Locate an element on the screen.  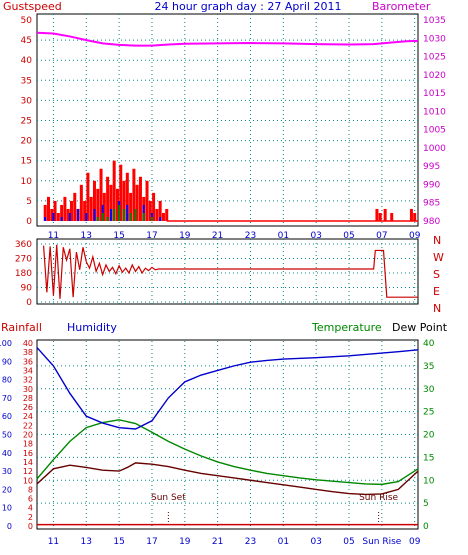
inner-tick-label: 36 is located at coordinates (28, 361).